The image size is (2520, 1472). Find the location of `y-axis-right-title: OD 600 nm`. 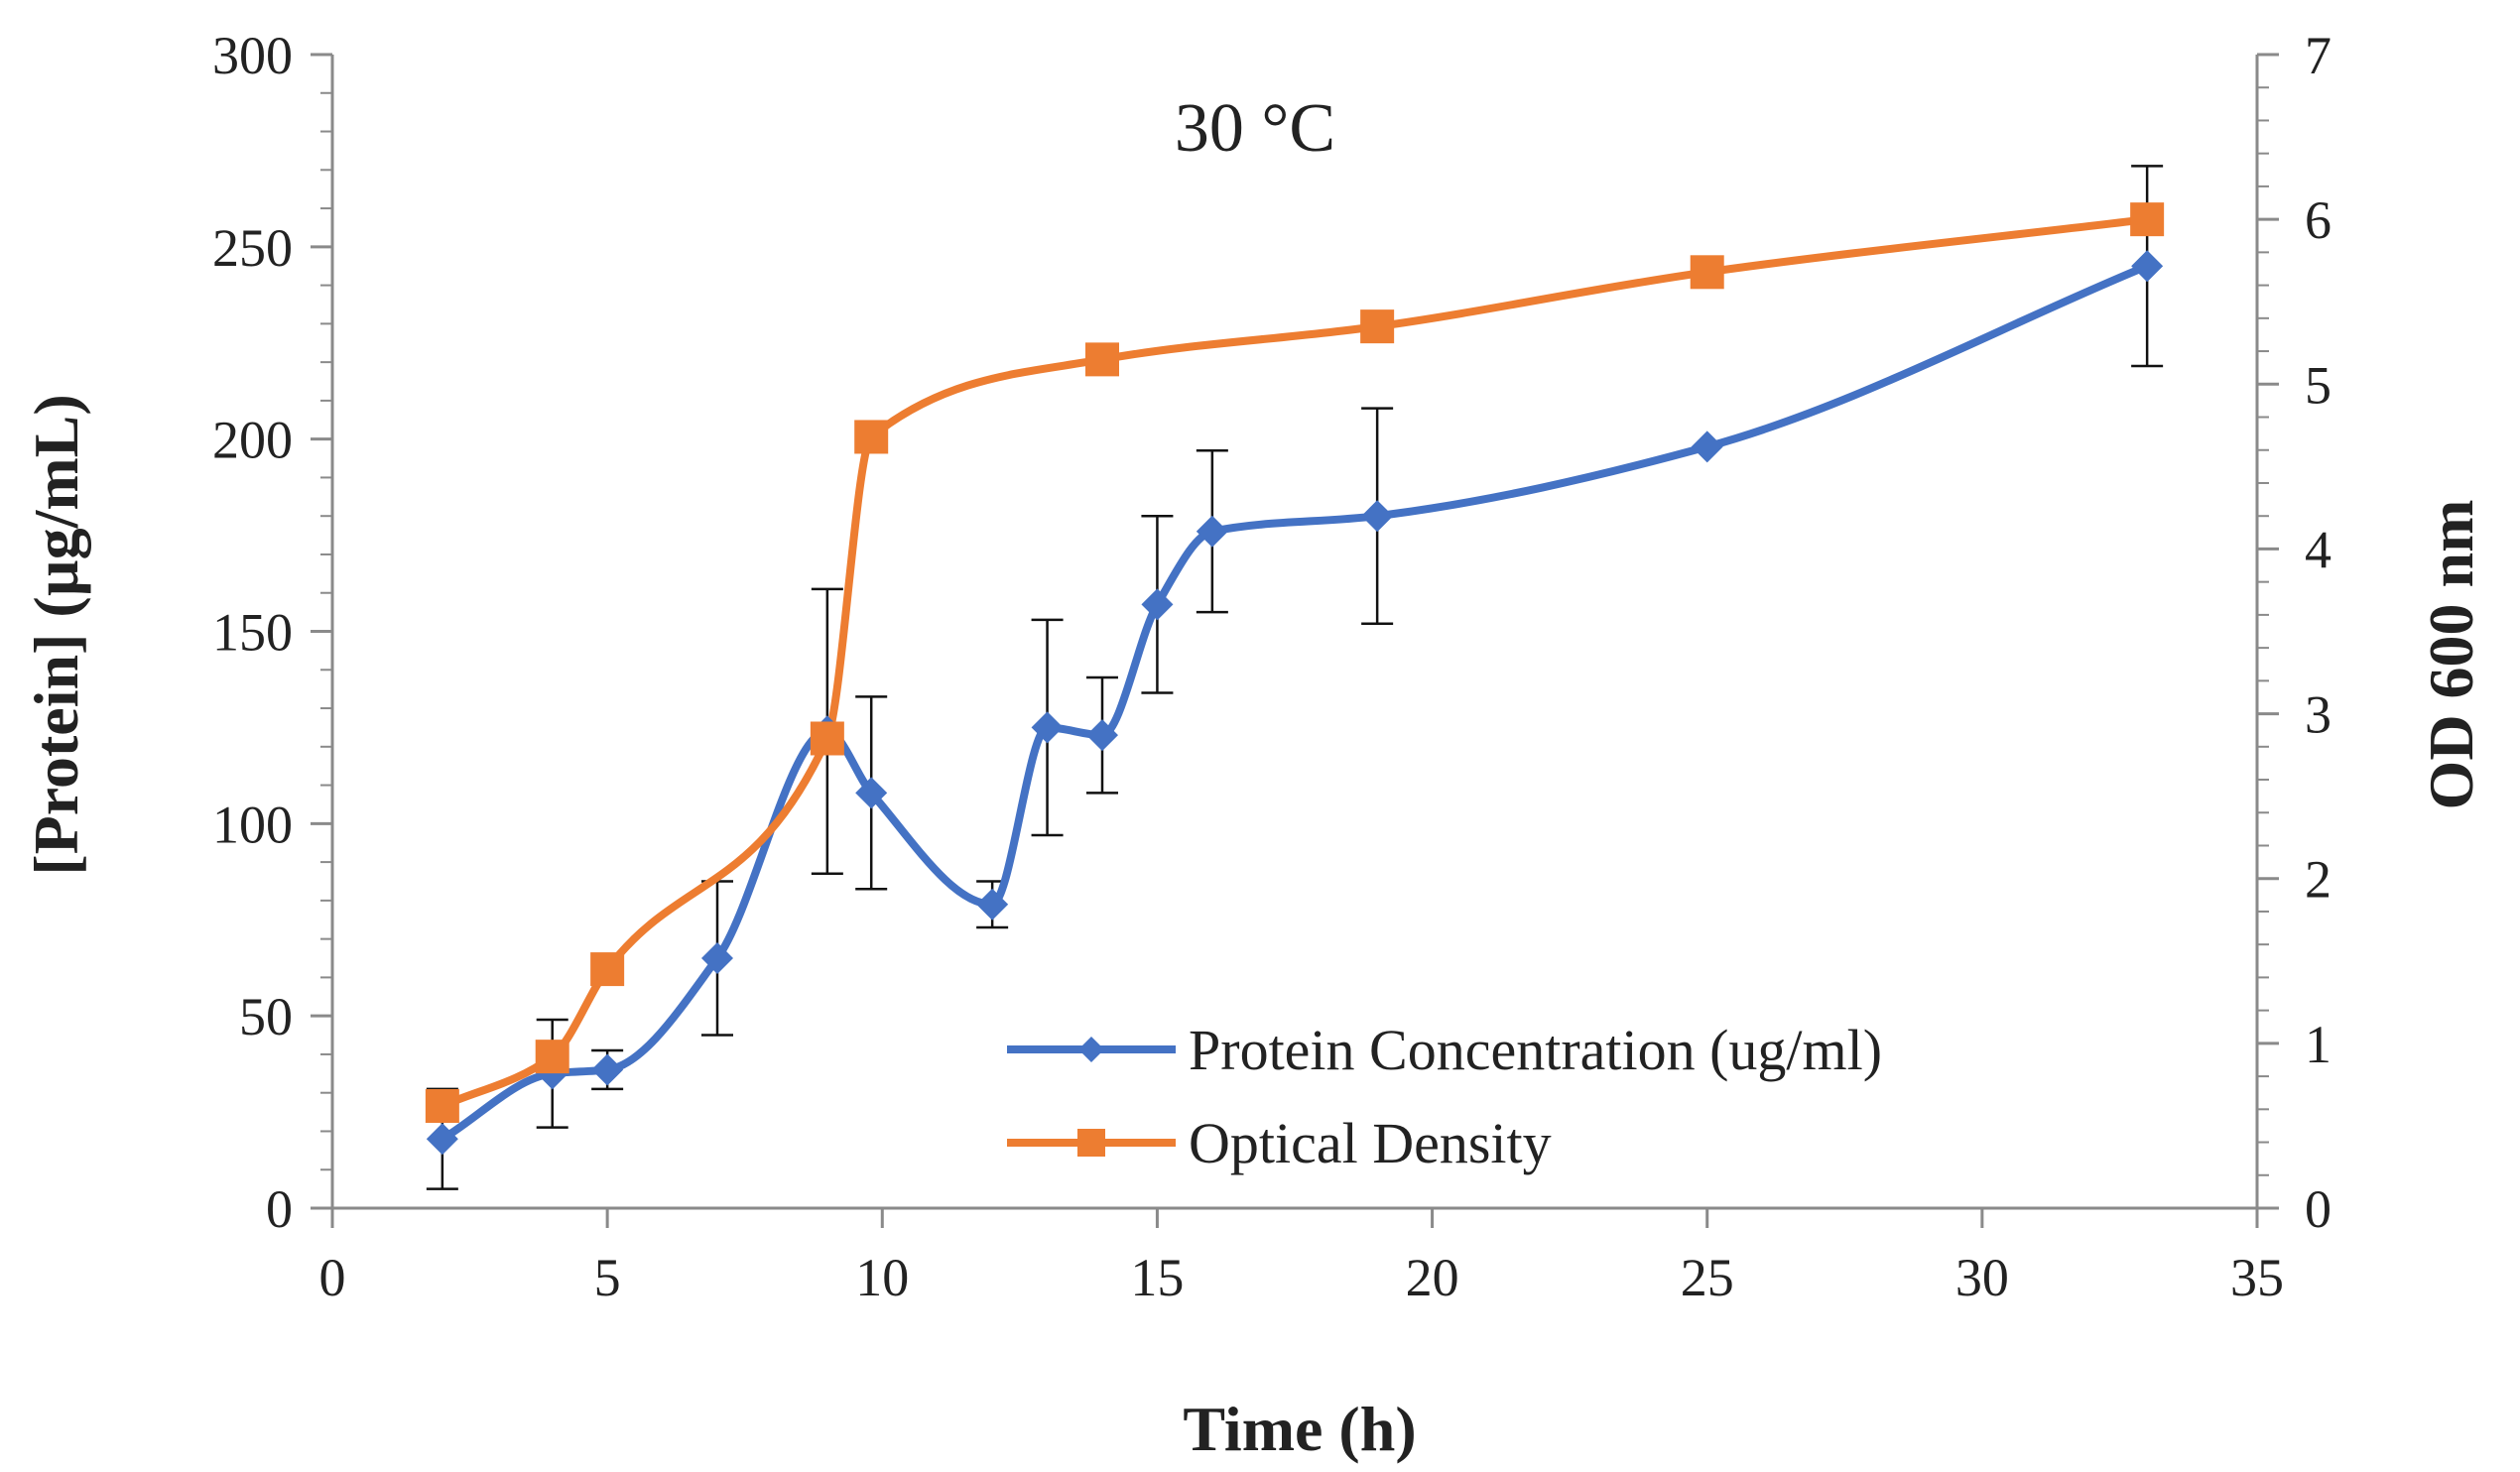

y-axis-right-title: OD 600 nm is located at coordinates (2451, 655).